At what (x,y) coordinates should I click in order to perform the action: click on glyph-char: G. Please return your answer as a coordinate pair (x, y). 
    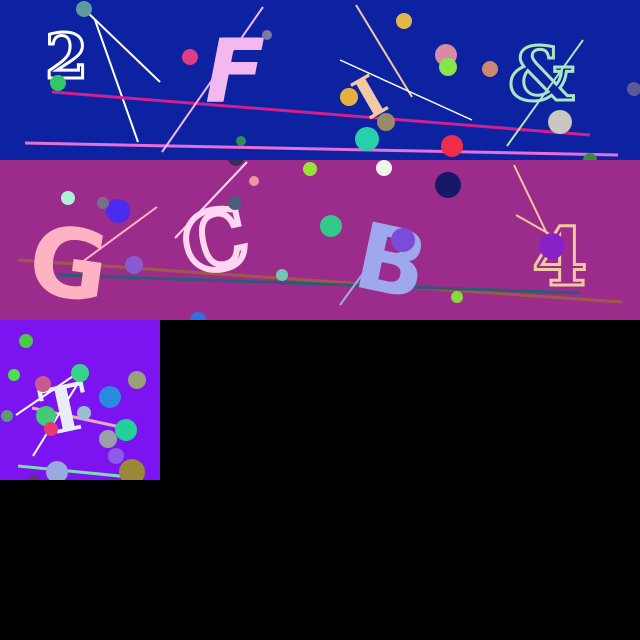
    Looking at the image, I should click on (69, 261).